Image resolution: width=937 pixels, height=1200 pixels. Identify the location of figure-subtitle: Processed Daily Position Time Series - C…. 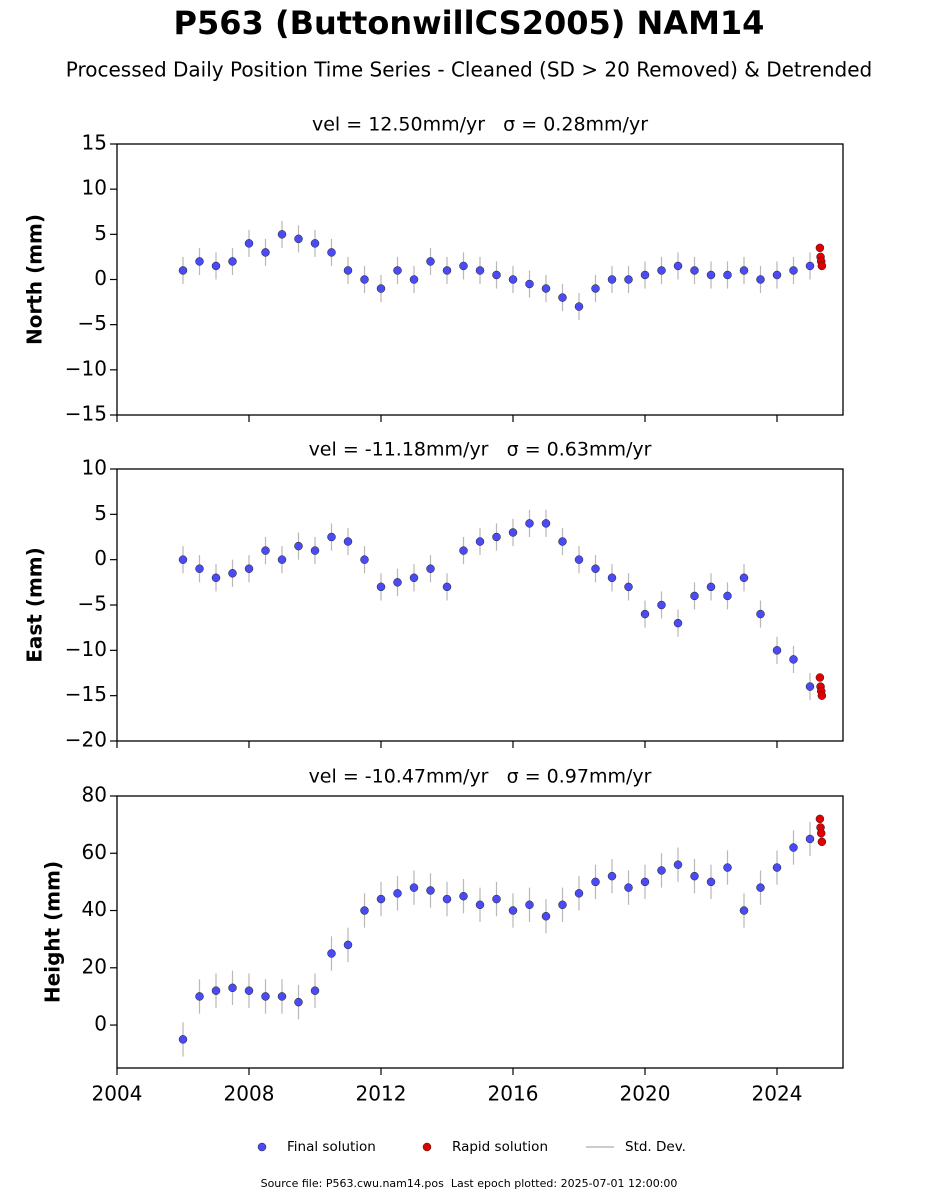
(469, 70).